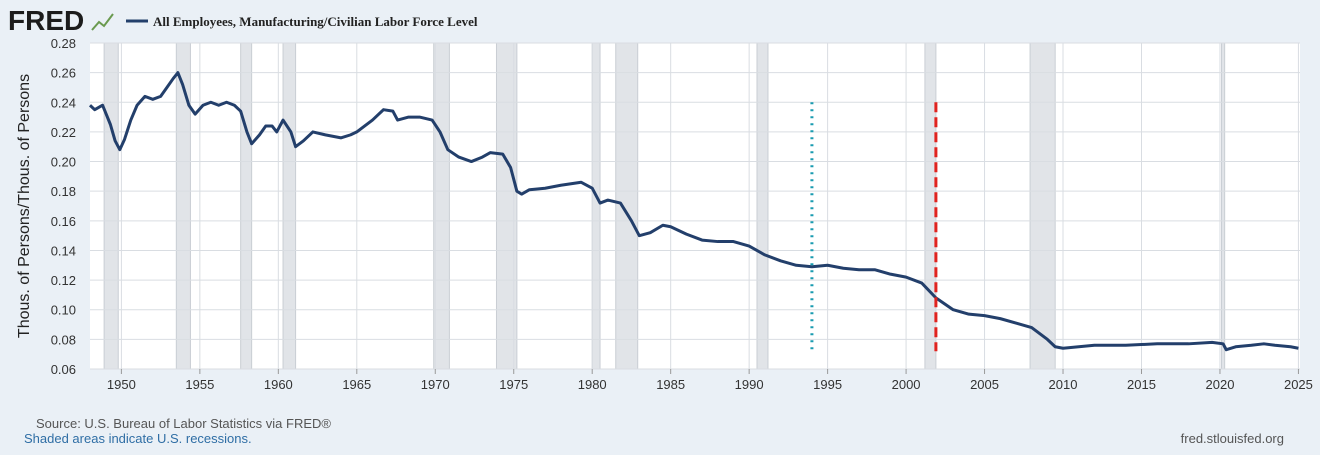  I want to click on y-tick-label: 0.22, so click(63, 132).